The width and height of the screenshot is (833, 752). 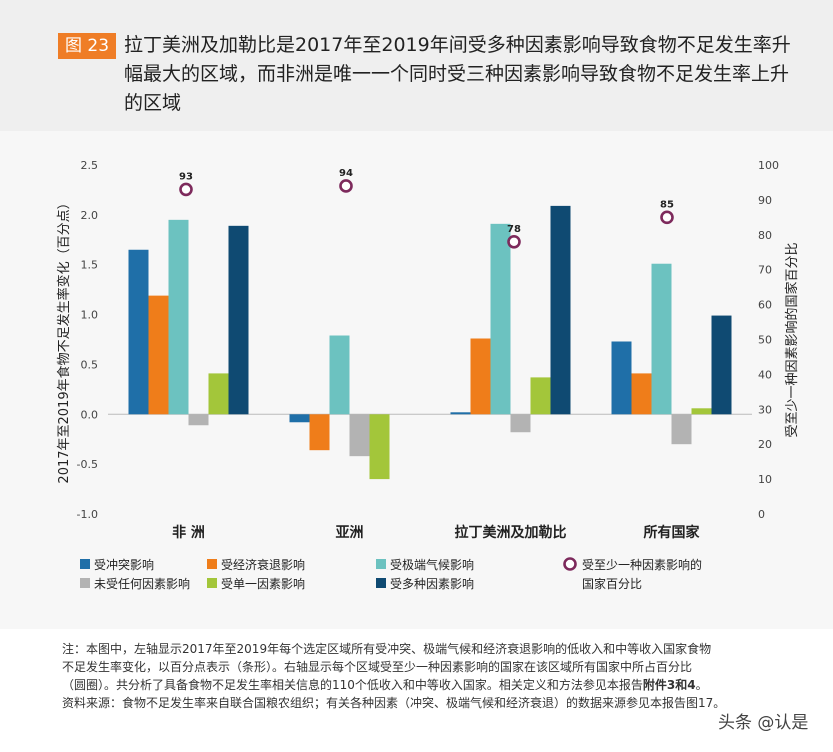 What do you see at coordinates (765, 374) in the screenshot?
I see `y2-tick-label: 40` at bounding box center [765, 374].